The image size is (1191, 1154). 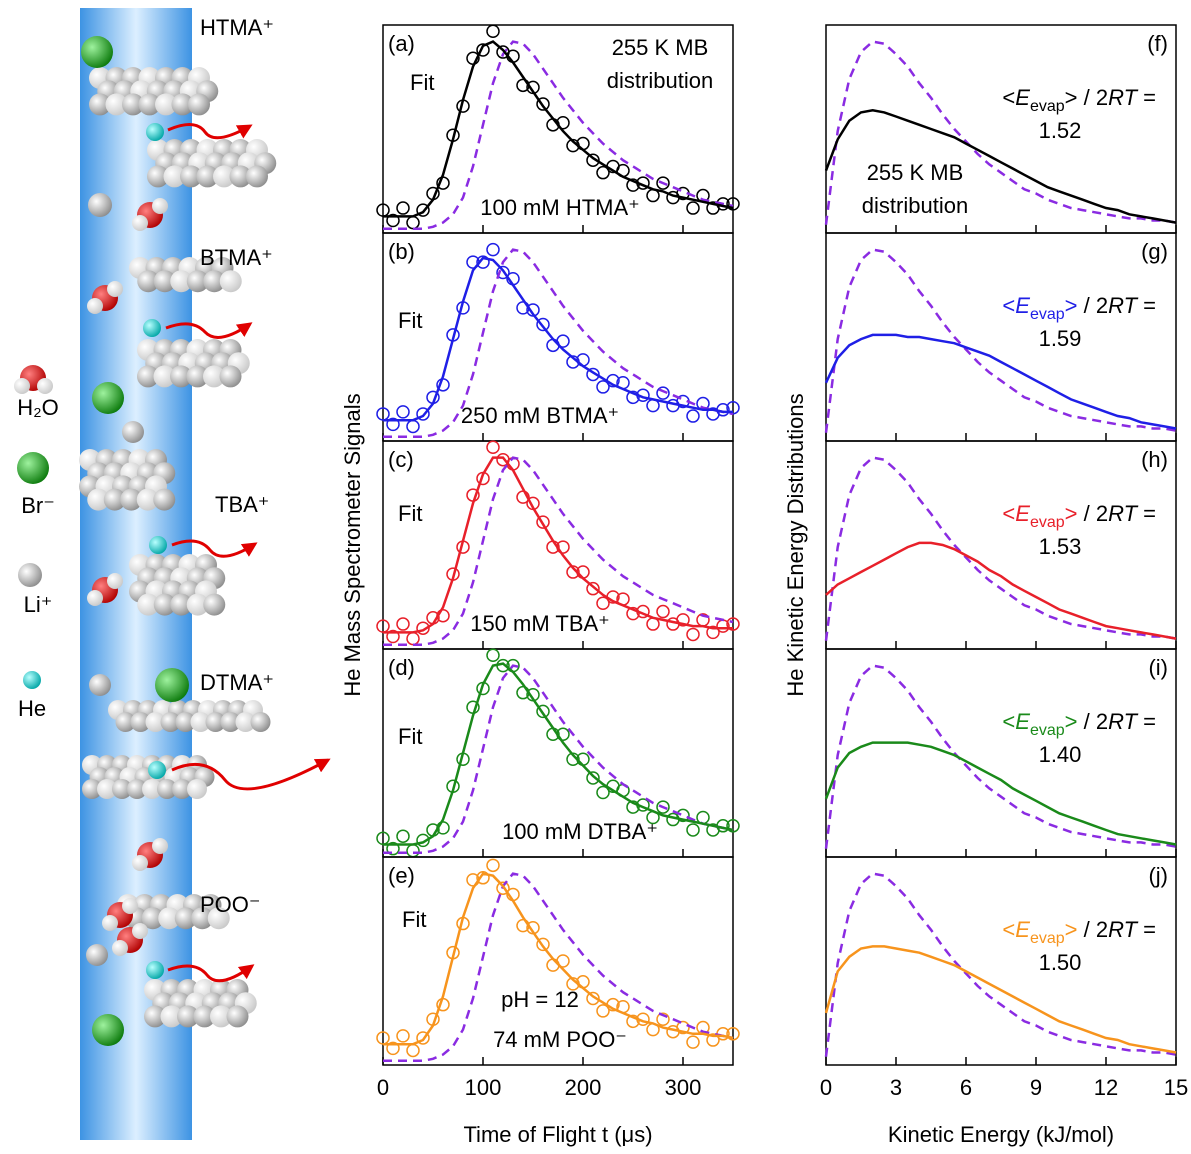 I want to click on mb-label: distribution, so click(x=915, y=205).